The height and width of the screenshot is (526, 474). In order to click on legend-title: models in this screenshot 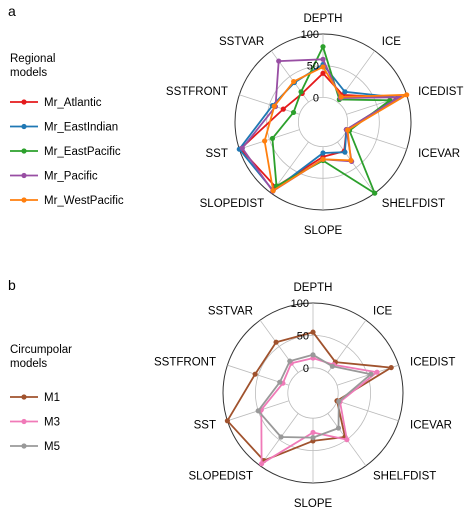, I will do `click(28, 73)`.